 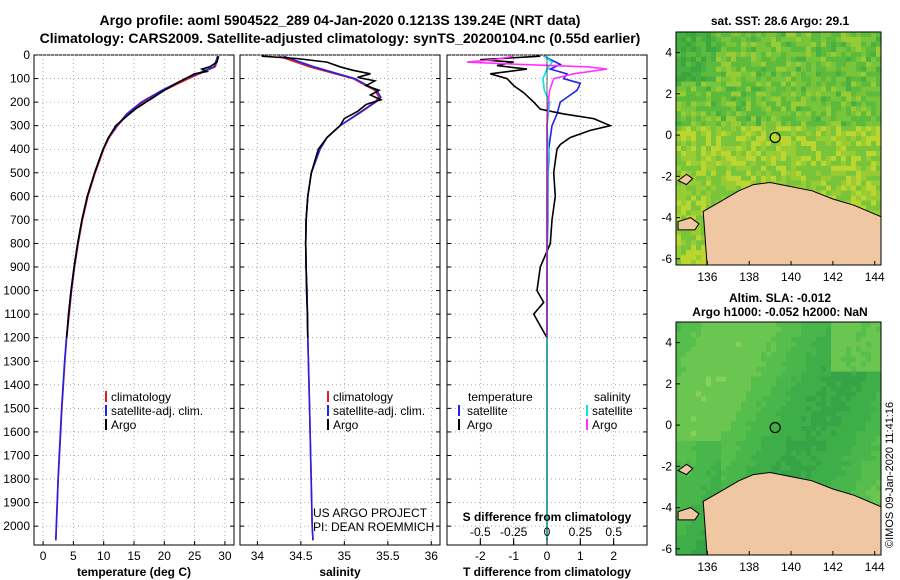 What do you see at coordinates (20, 196) in the screenshot?
I see `y-tick-label: 600` at bounding box center [20, 196].